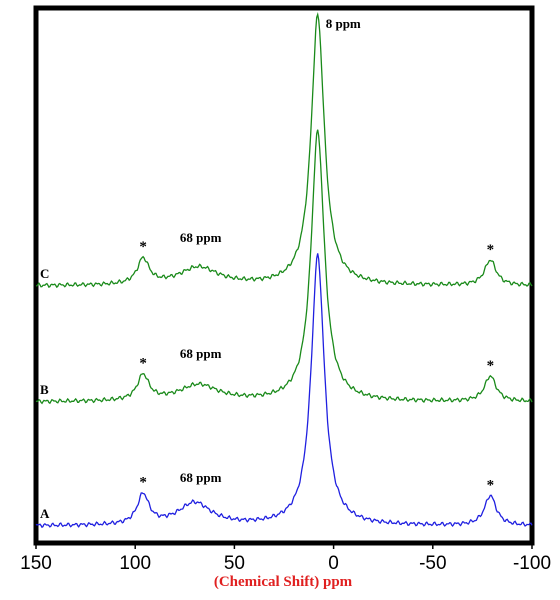  Describe the element at coordinates (335, 582) in the screenshot. I see `x-axis-label-unit: ppm` at that location.